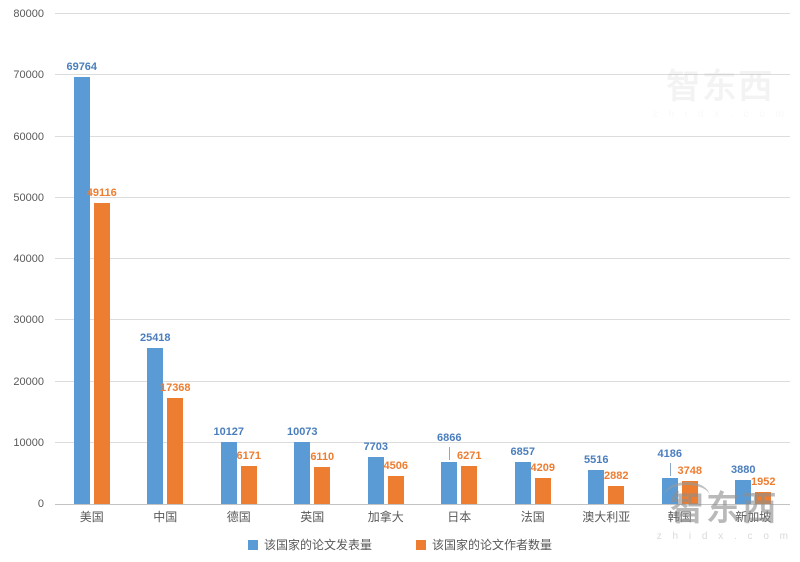 The width and height of the screenshot is (800, 562). What do you see at coordinates (492, 545) in the screenshot?
I see `legend-label-authors: 该国家的论文作者数量` at bounding box center [492, 545].